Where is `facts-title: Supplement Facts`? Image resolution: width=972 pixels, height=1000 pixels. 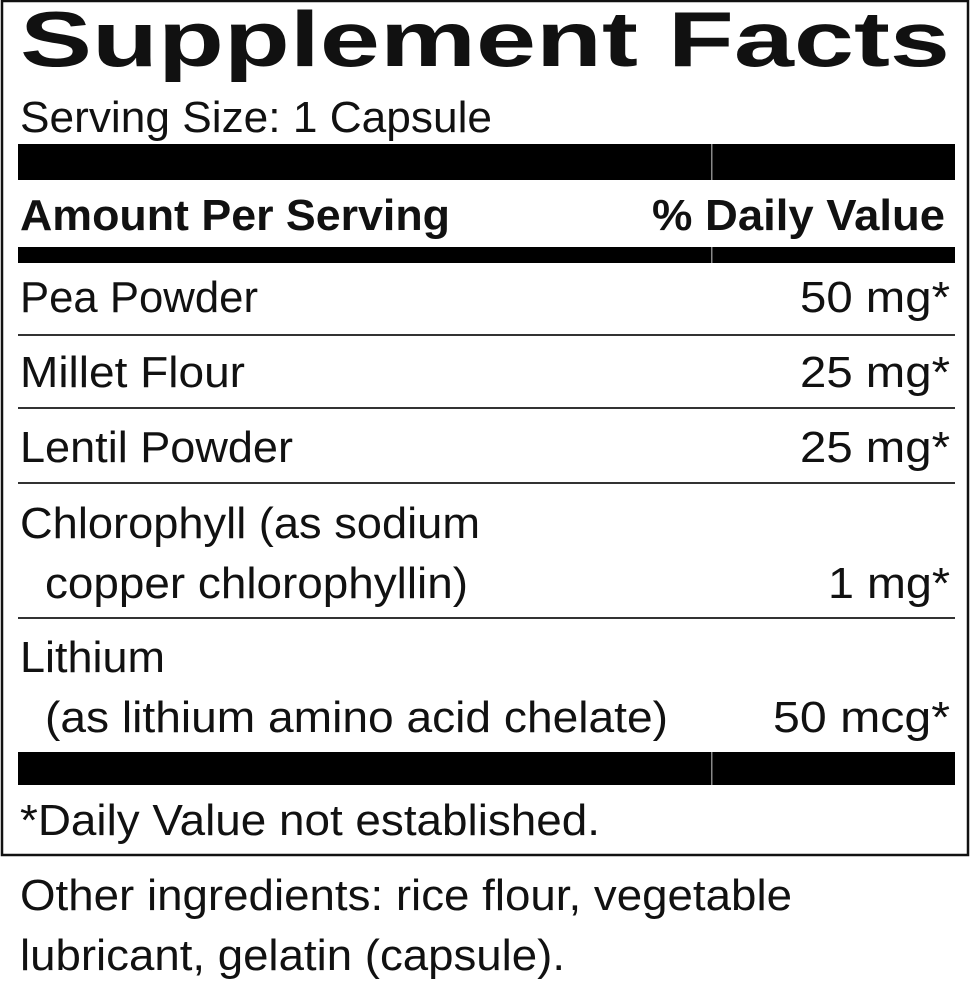
facts-title: Supplement Facts is located at coordinates (485, 41).